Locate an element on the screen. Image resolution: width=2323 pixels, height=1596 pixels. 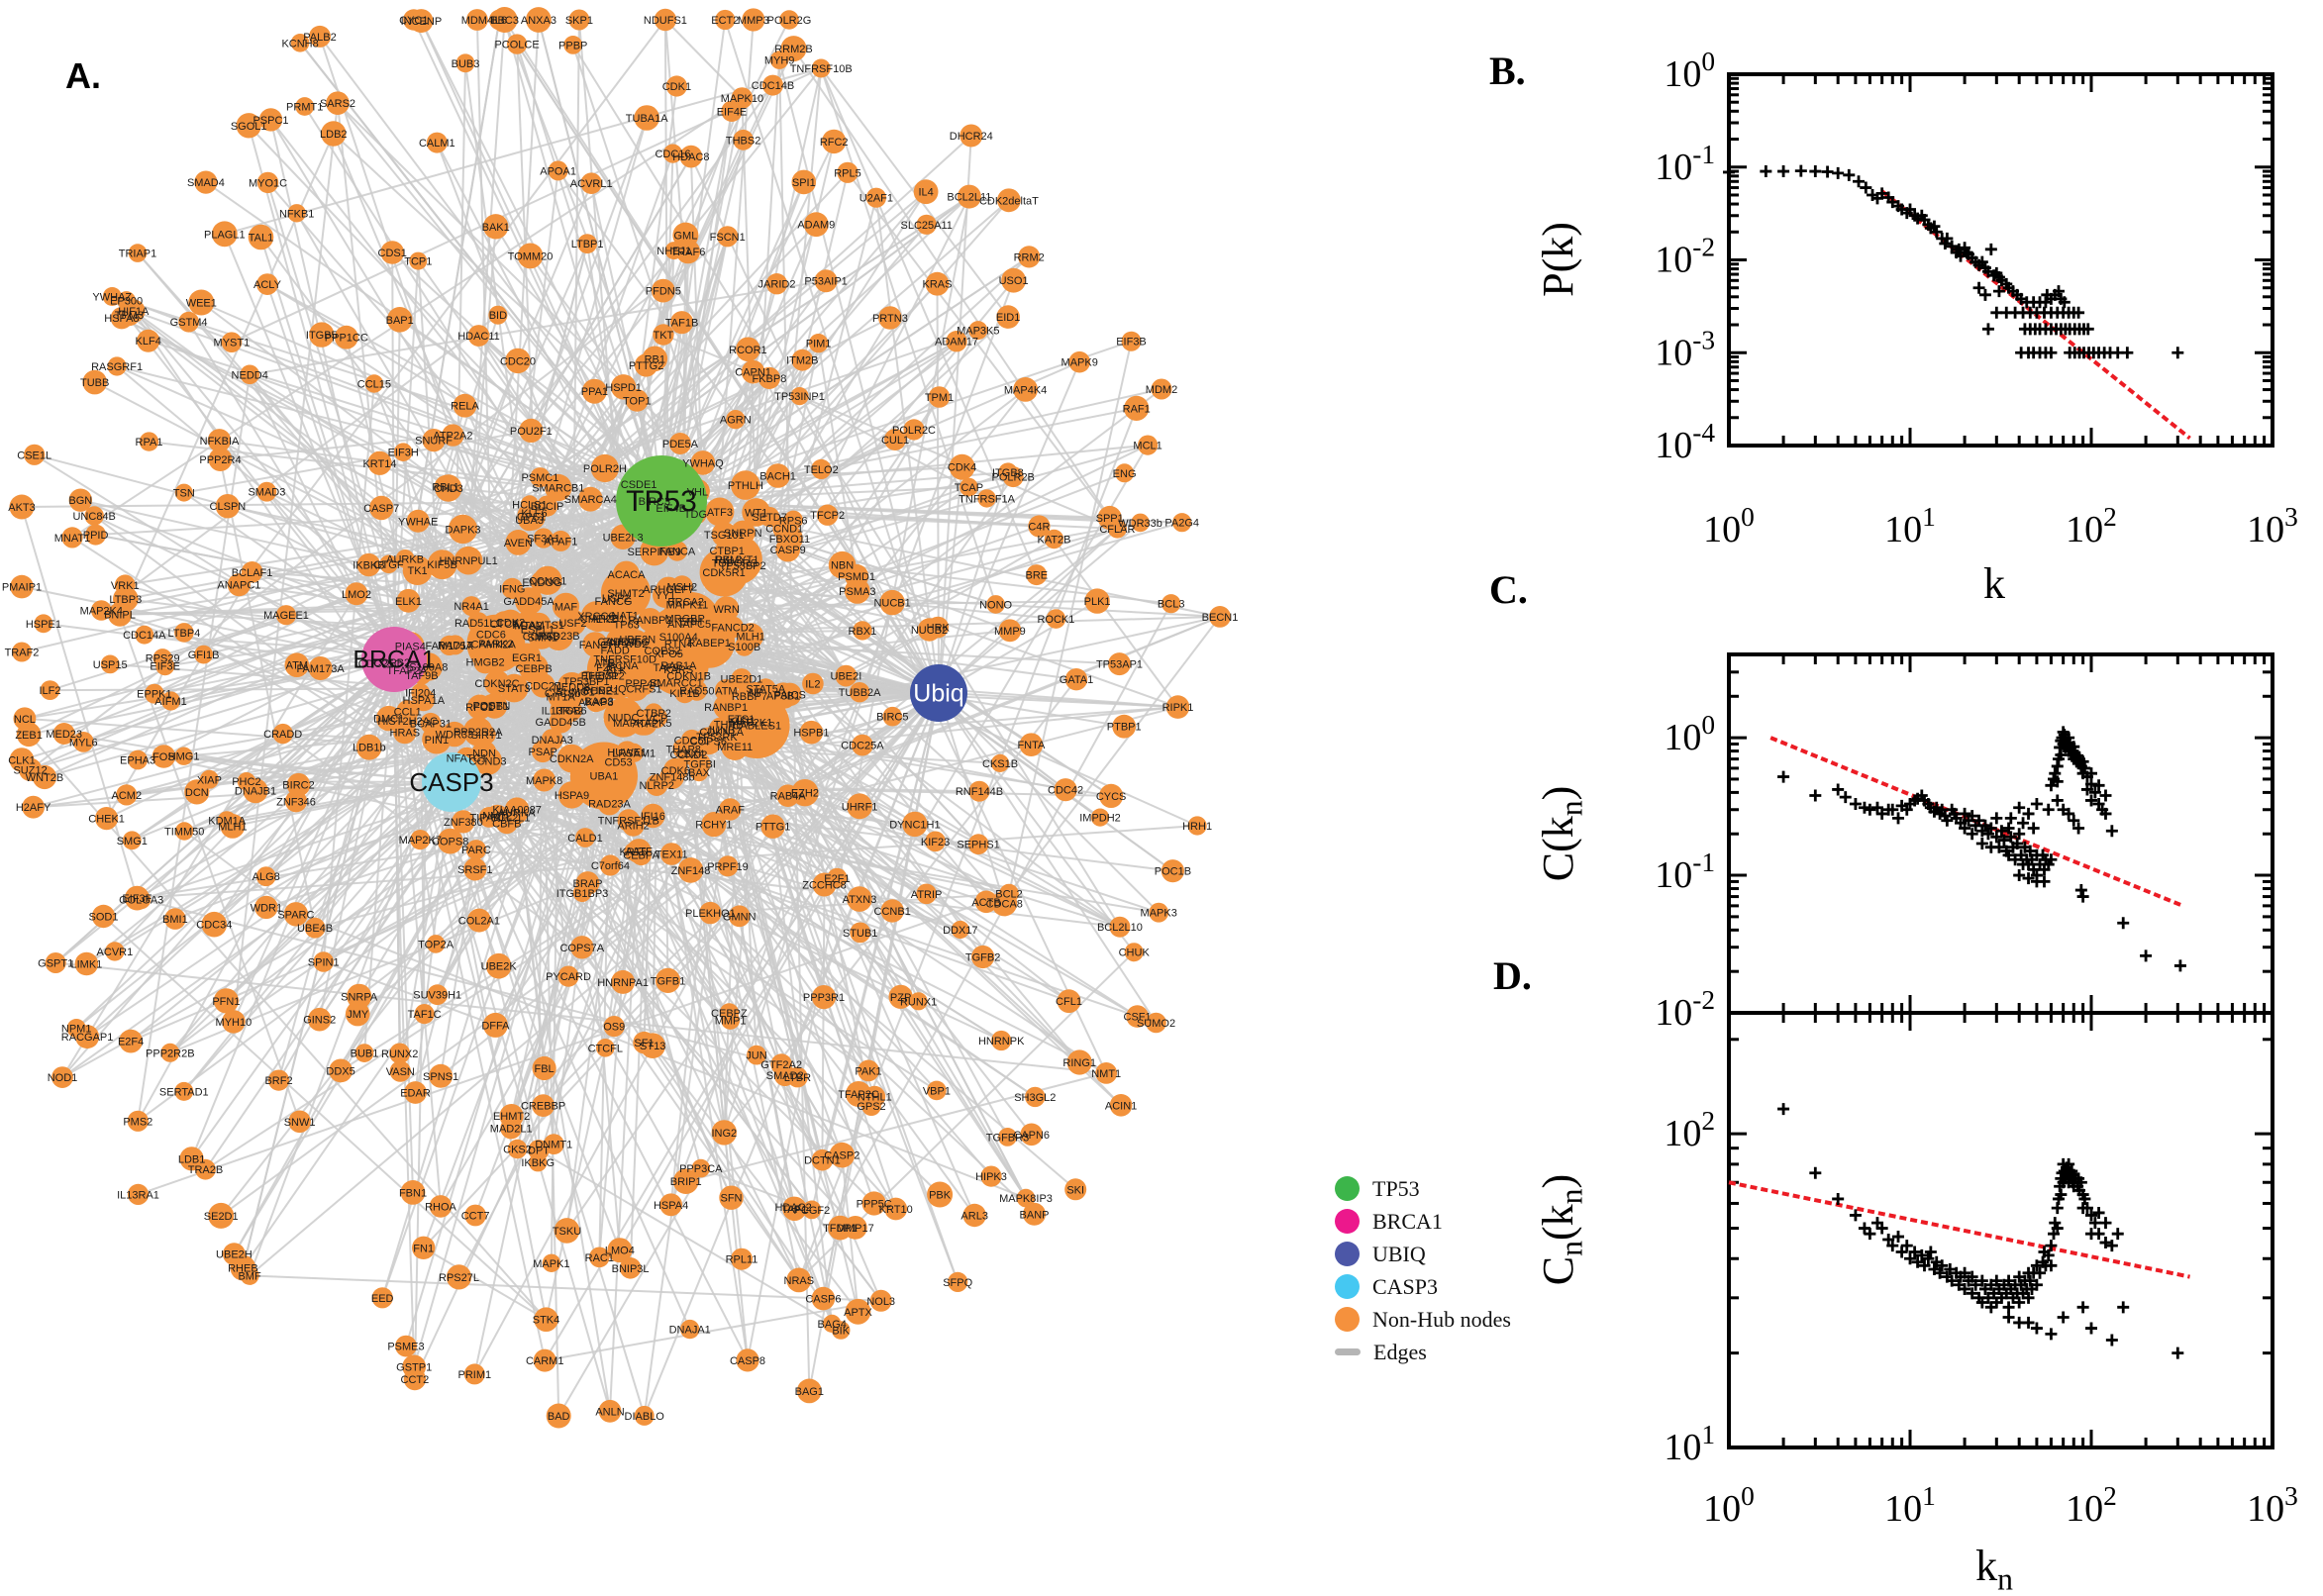
chart-fit-line is located at coordinates (1959, 1229).